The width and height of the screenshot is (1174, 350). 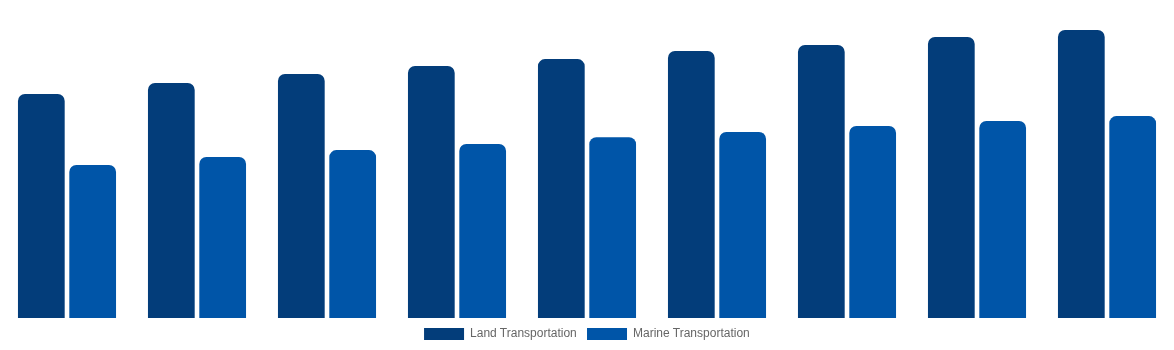 What do you see at coordinates (691, 333) in the screenshot?
I see `legend-label: Marine Transportation` at bounding box center [691, 333].